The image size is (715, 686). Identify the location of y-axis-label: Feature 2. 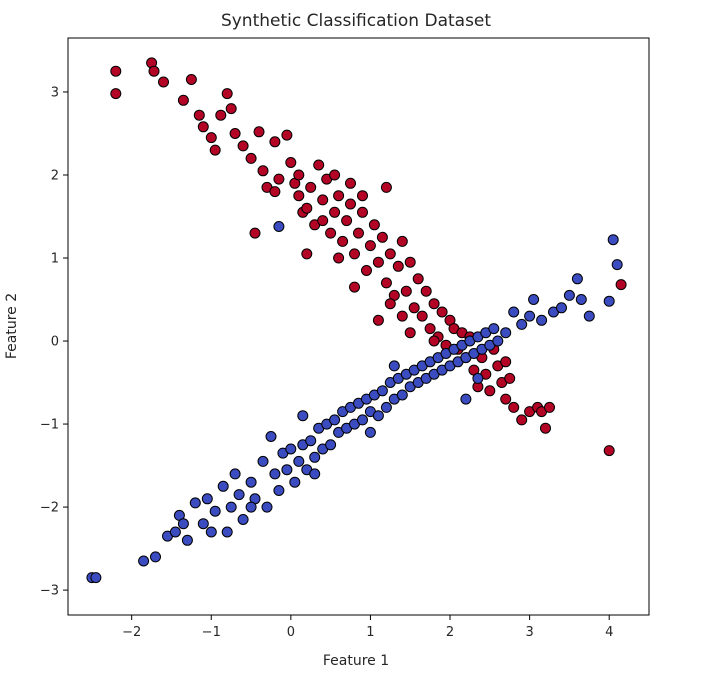
(12, 326).